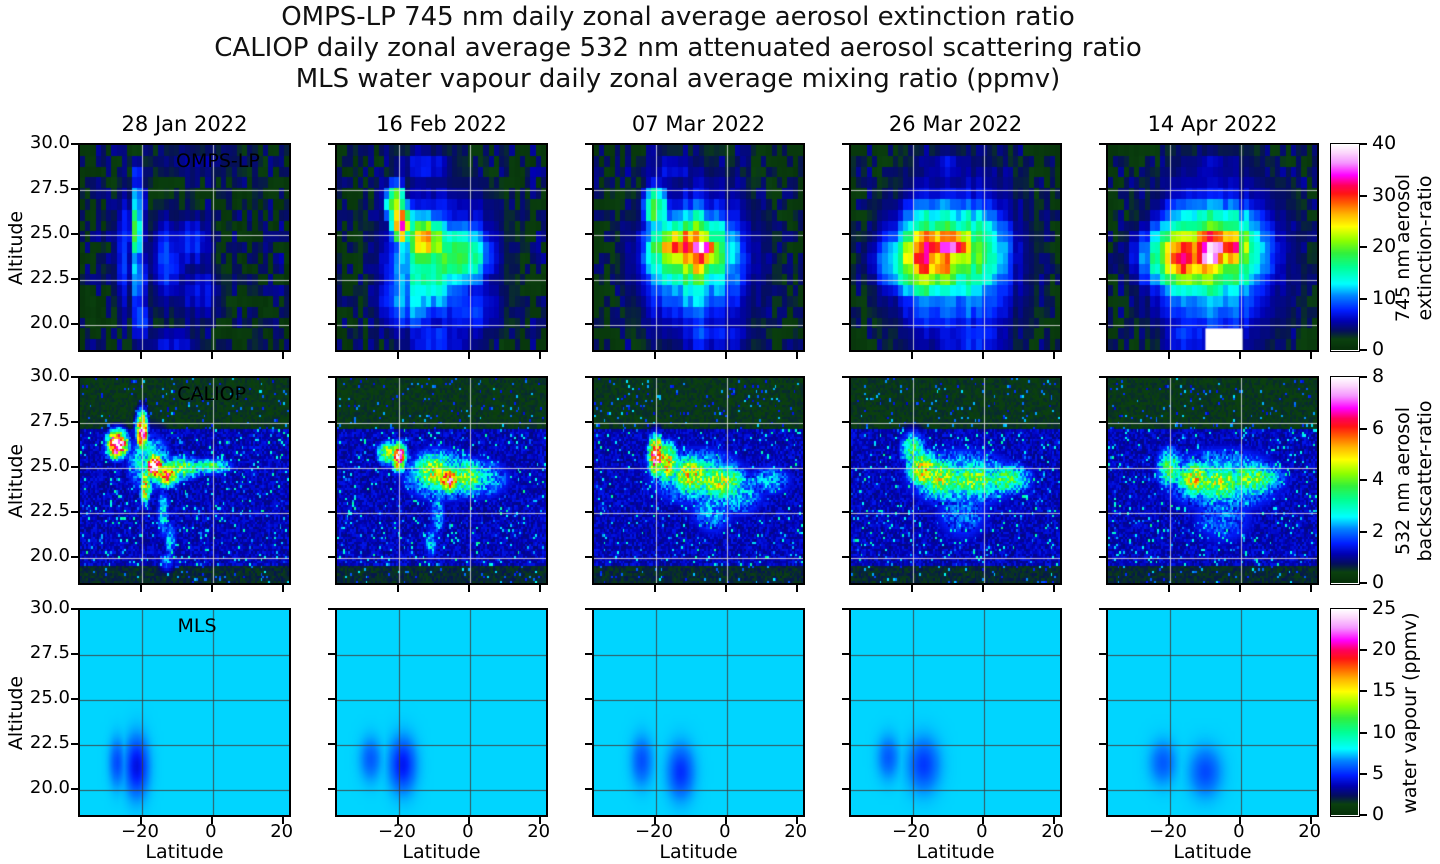 The height and width of the screenshot is (864, 1440). What do you see at coordinates (49, 420) in the screenshot?
I see `y-tick-label: 27.5` at bounding box center [49, 420].